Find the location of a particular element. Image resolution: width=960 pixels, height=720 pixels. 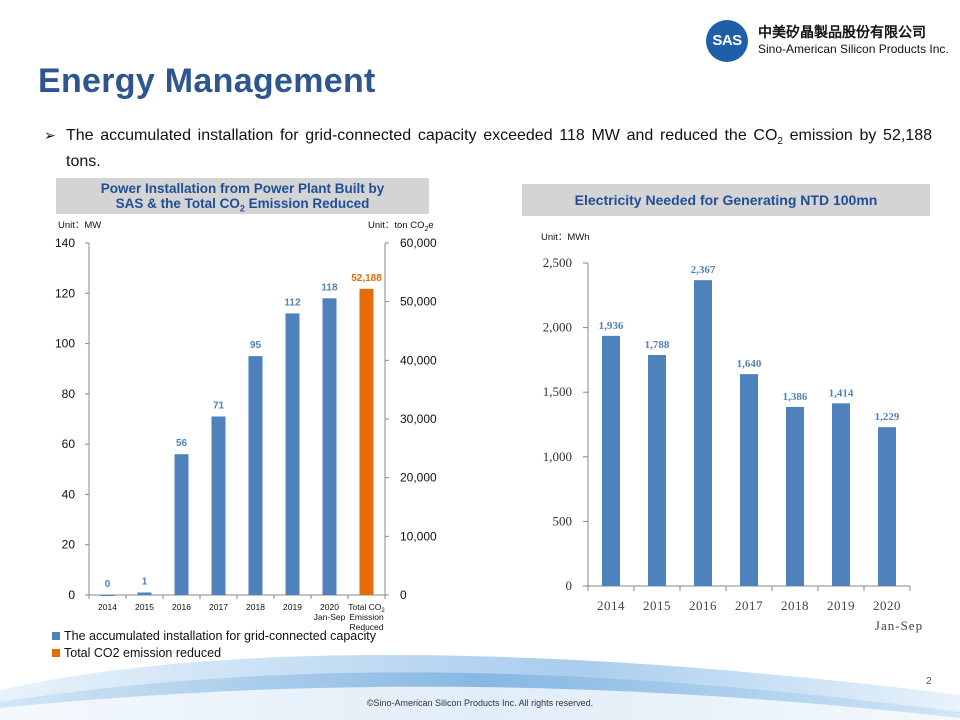

data-label: 2,367 is located at coordinates (703, 270).